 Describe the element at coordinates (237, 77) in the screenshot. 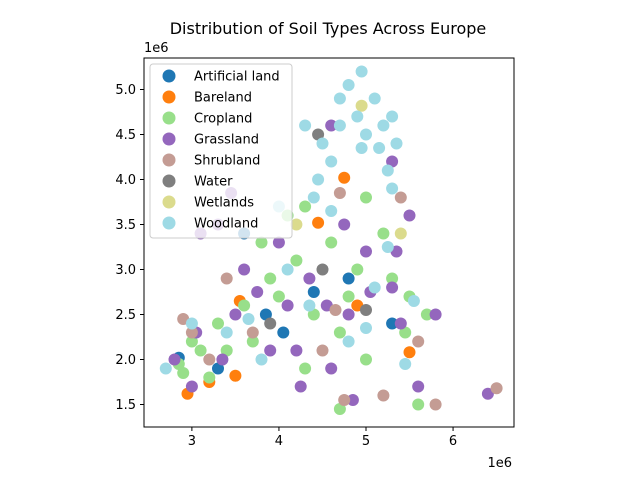

I see `legend-label: Artificial land` at that location.